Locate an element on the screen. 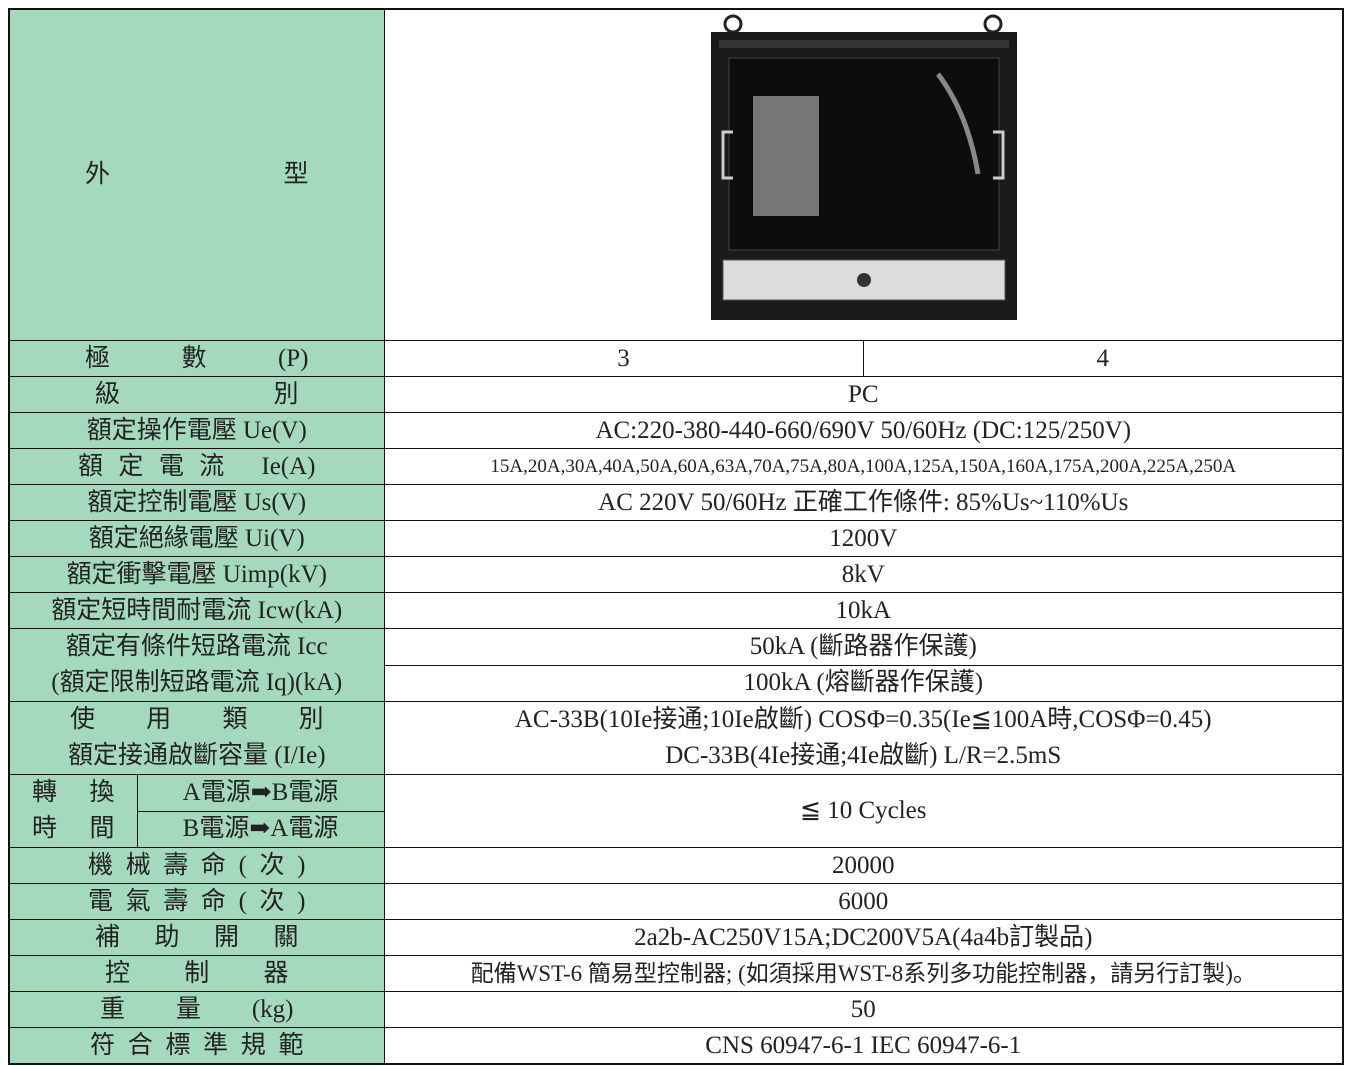  label-cell: 額定絕緣電壓 Ui(V) is located at coordinates (196, 538).